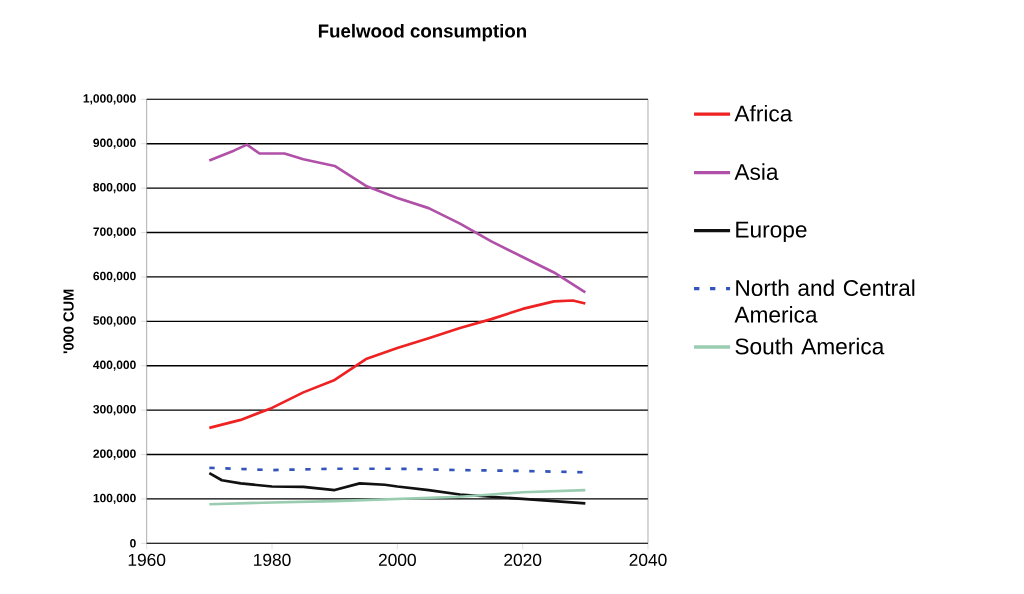 This screenshot has height=594, width=1024. I want to click on y-tick-label: 300,000, so click(114, 410).